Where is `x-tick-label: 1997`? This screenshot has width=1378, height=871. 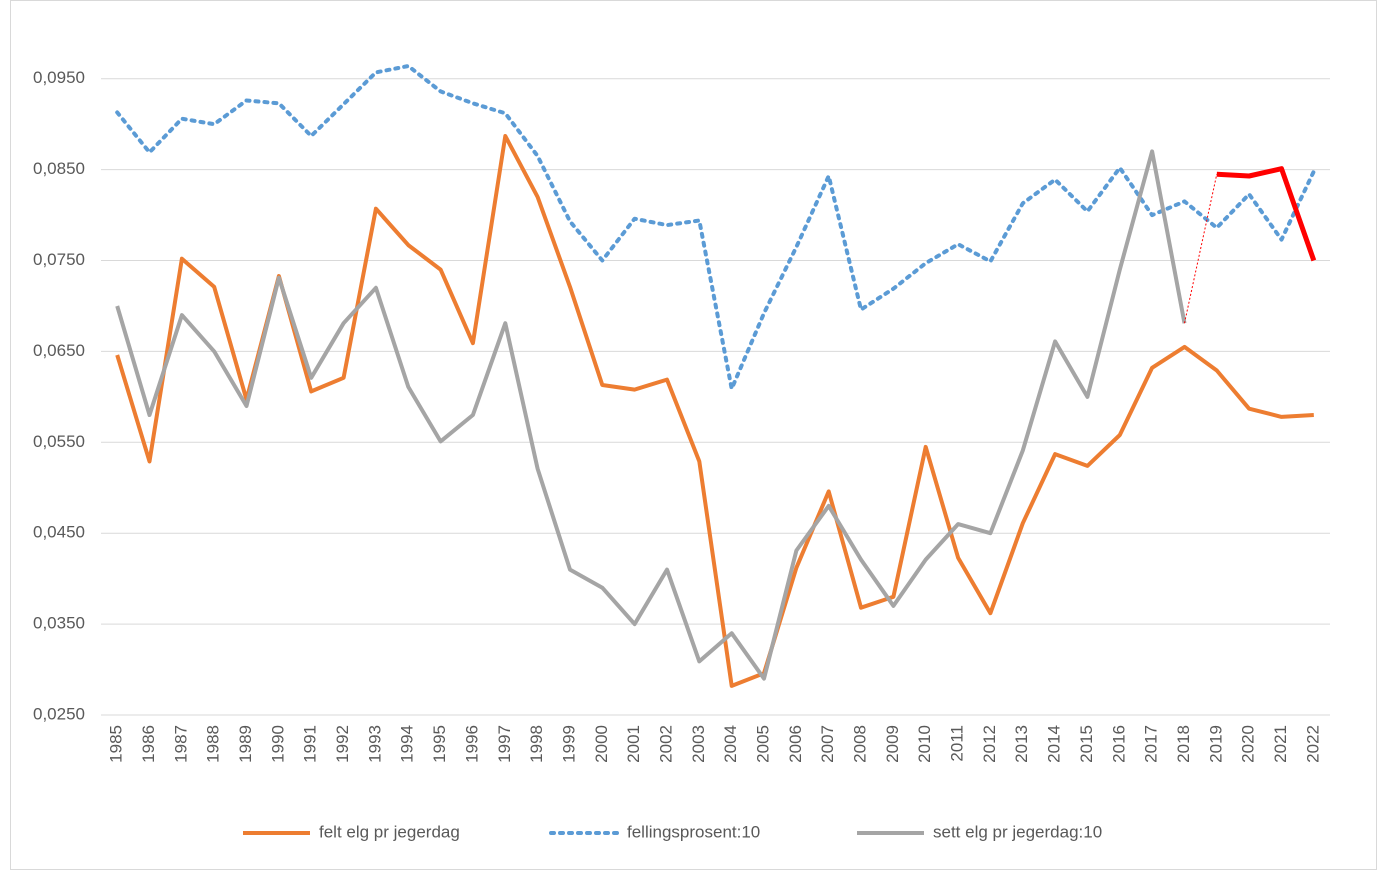
x-tick-label: 1997 is located at coordinates (504, 744).